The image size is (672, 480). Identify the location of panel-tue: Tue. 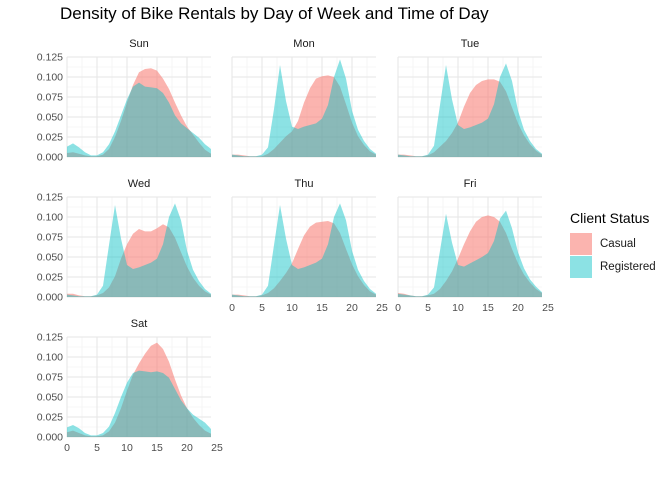
(469, 98).